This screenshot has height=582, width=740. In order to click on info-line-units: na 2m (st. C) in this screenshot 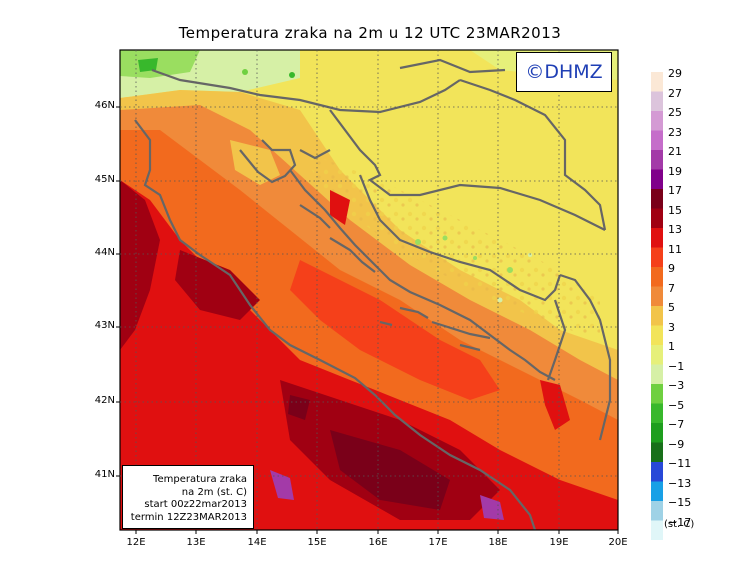, I will do `click(214, 492)`.